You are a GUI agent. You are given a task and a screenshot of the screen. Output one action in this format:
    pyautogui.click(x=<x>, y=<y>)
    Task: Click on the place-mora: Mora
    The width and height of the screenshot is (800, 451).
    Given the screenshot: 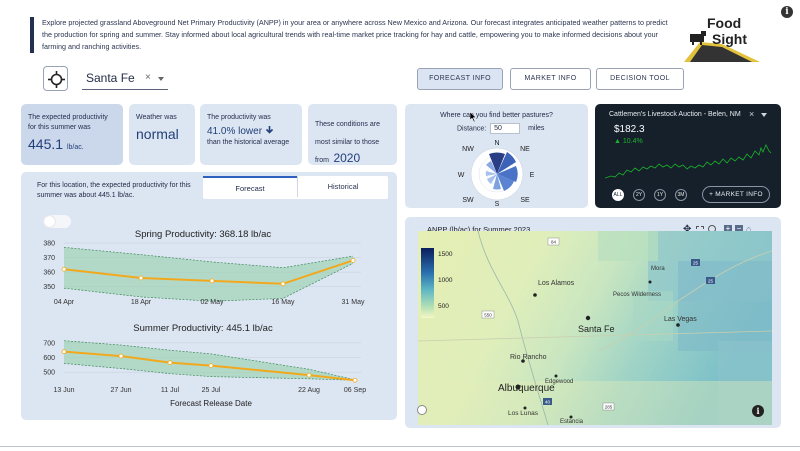 What is the action you would take?
    pyautogui.click(x=658, y=269)
    